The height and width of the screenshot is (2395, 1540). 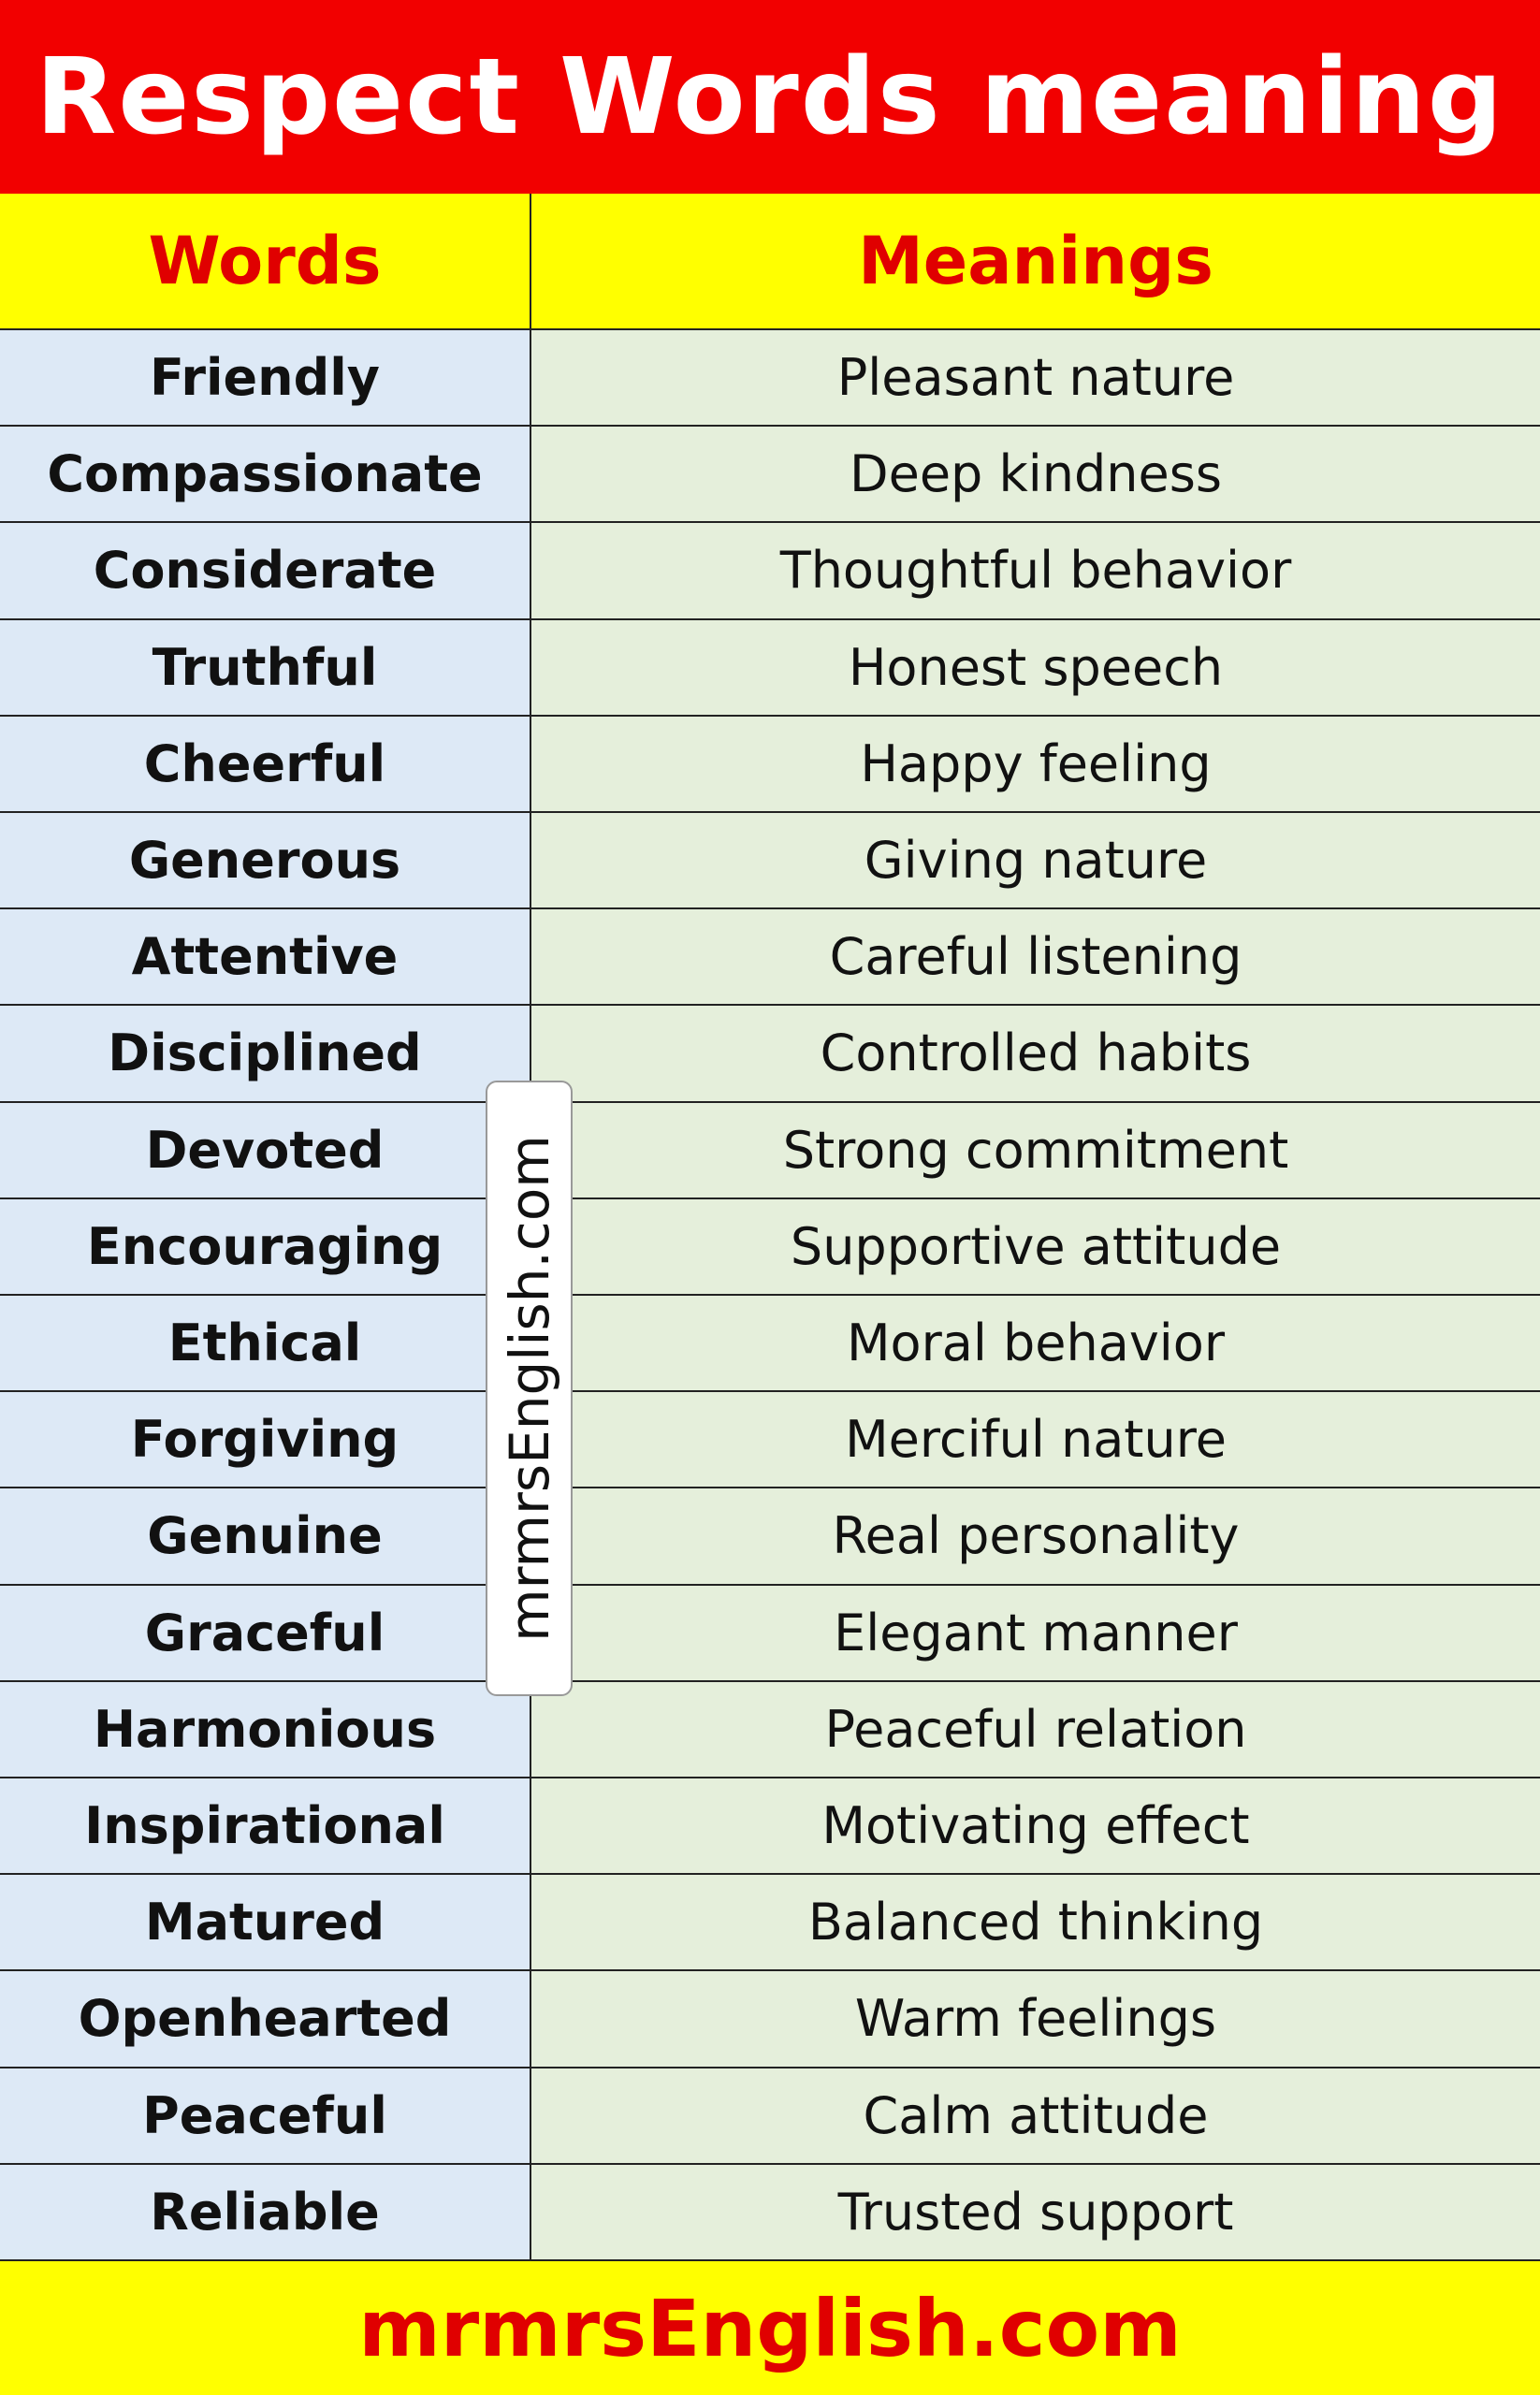 I want to click on meaning-cell: Elegant manner, so click(x=1036, y=1633).